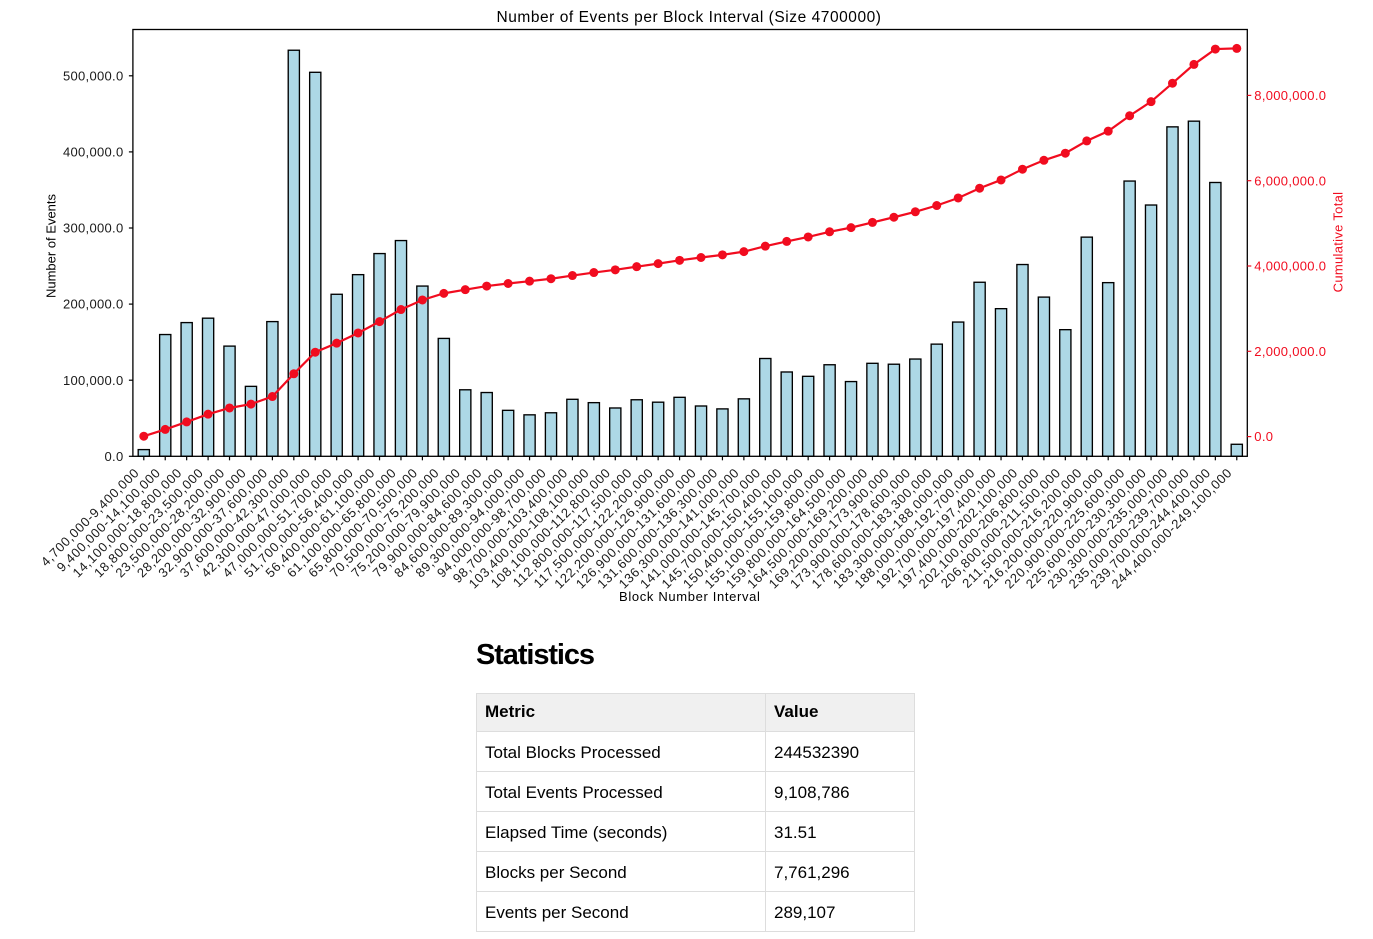 This screenshot has height=939, width=1373. Describe the element at coordinates (1290, 95) in the screenshot. I see `svg-text: 8,000,000.0` at that location.